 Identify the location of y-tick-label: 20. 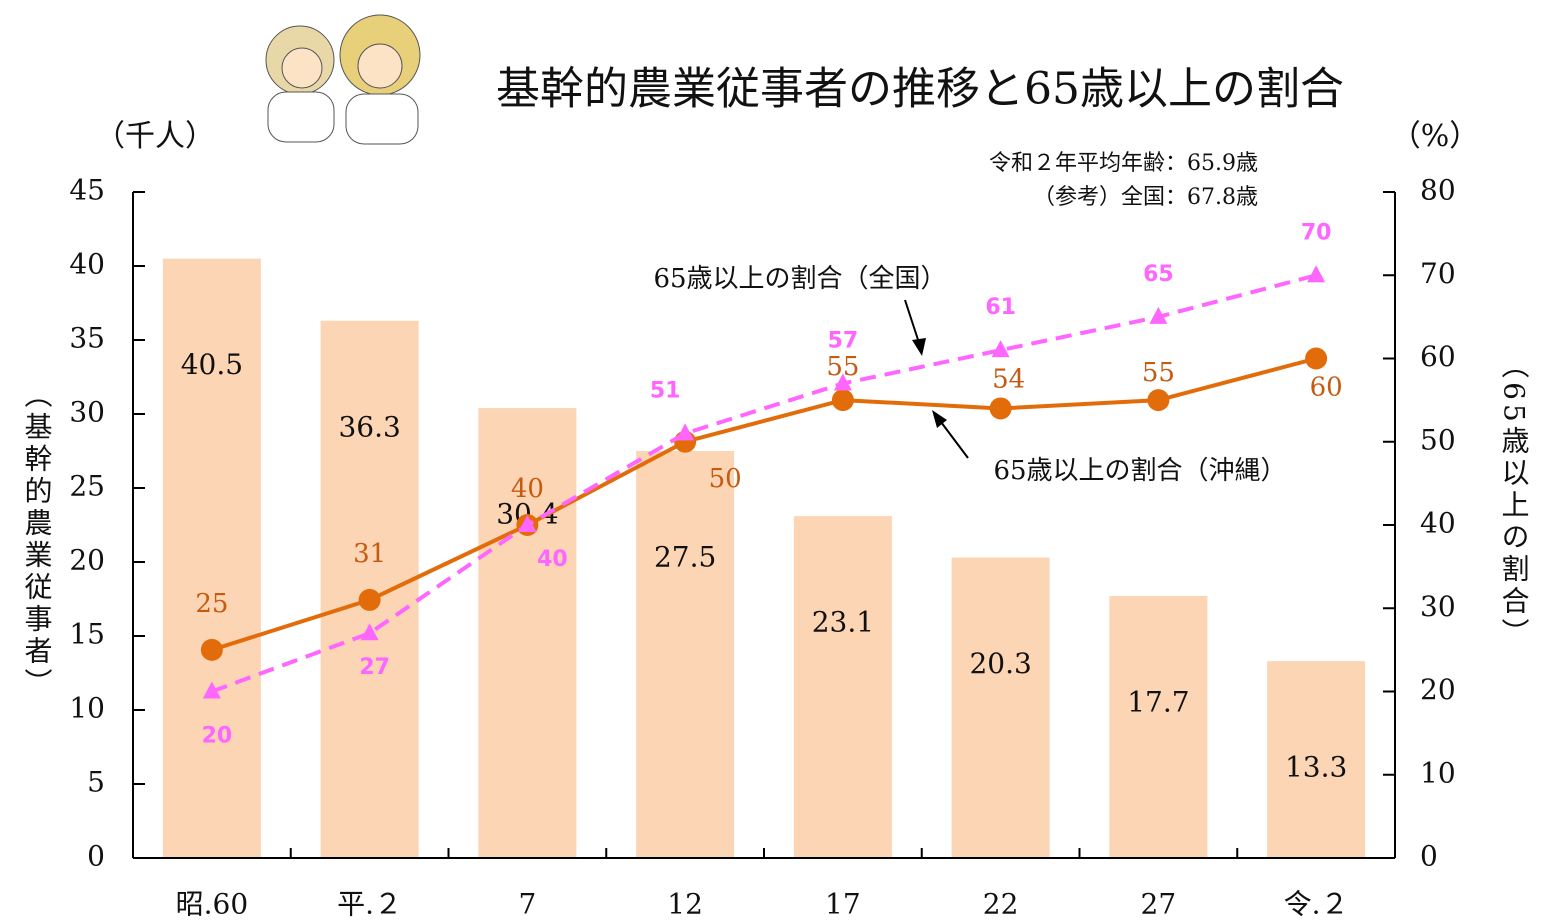
(87, 560).